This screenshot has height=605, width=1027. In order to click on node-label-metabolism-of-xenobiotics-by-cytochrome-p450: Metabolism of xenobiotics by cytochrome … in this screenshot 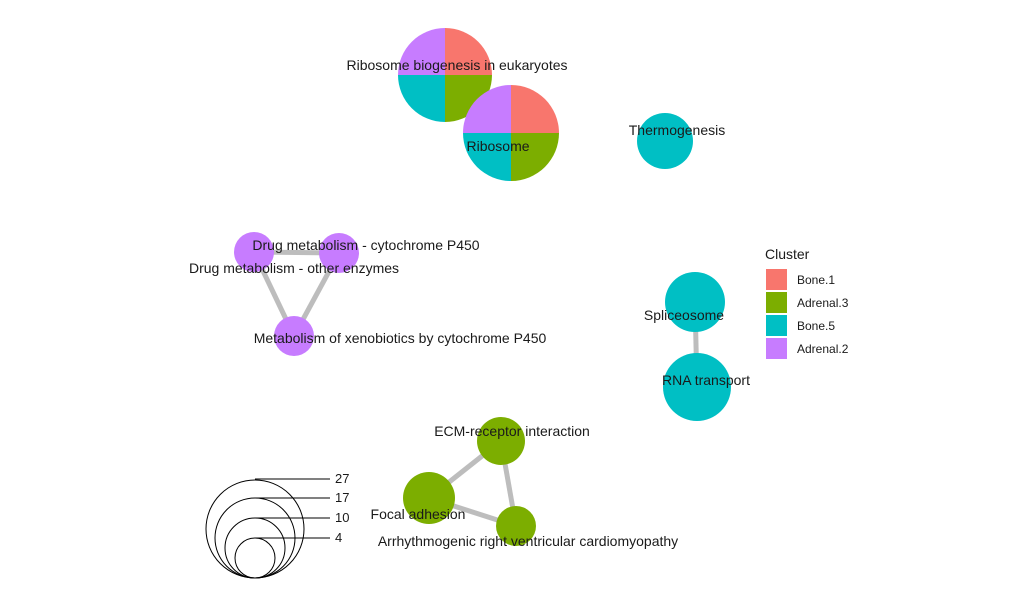, I will do `click(400, 338)`.